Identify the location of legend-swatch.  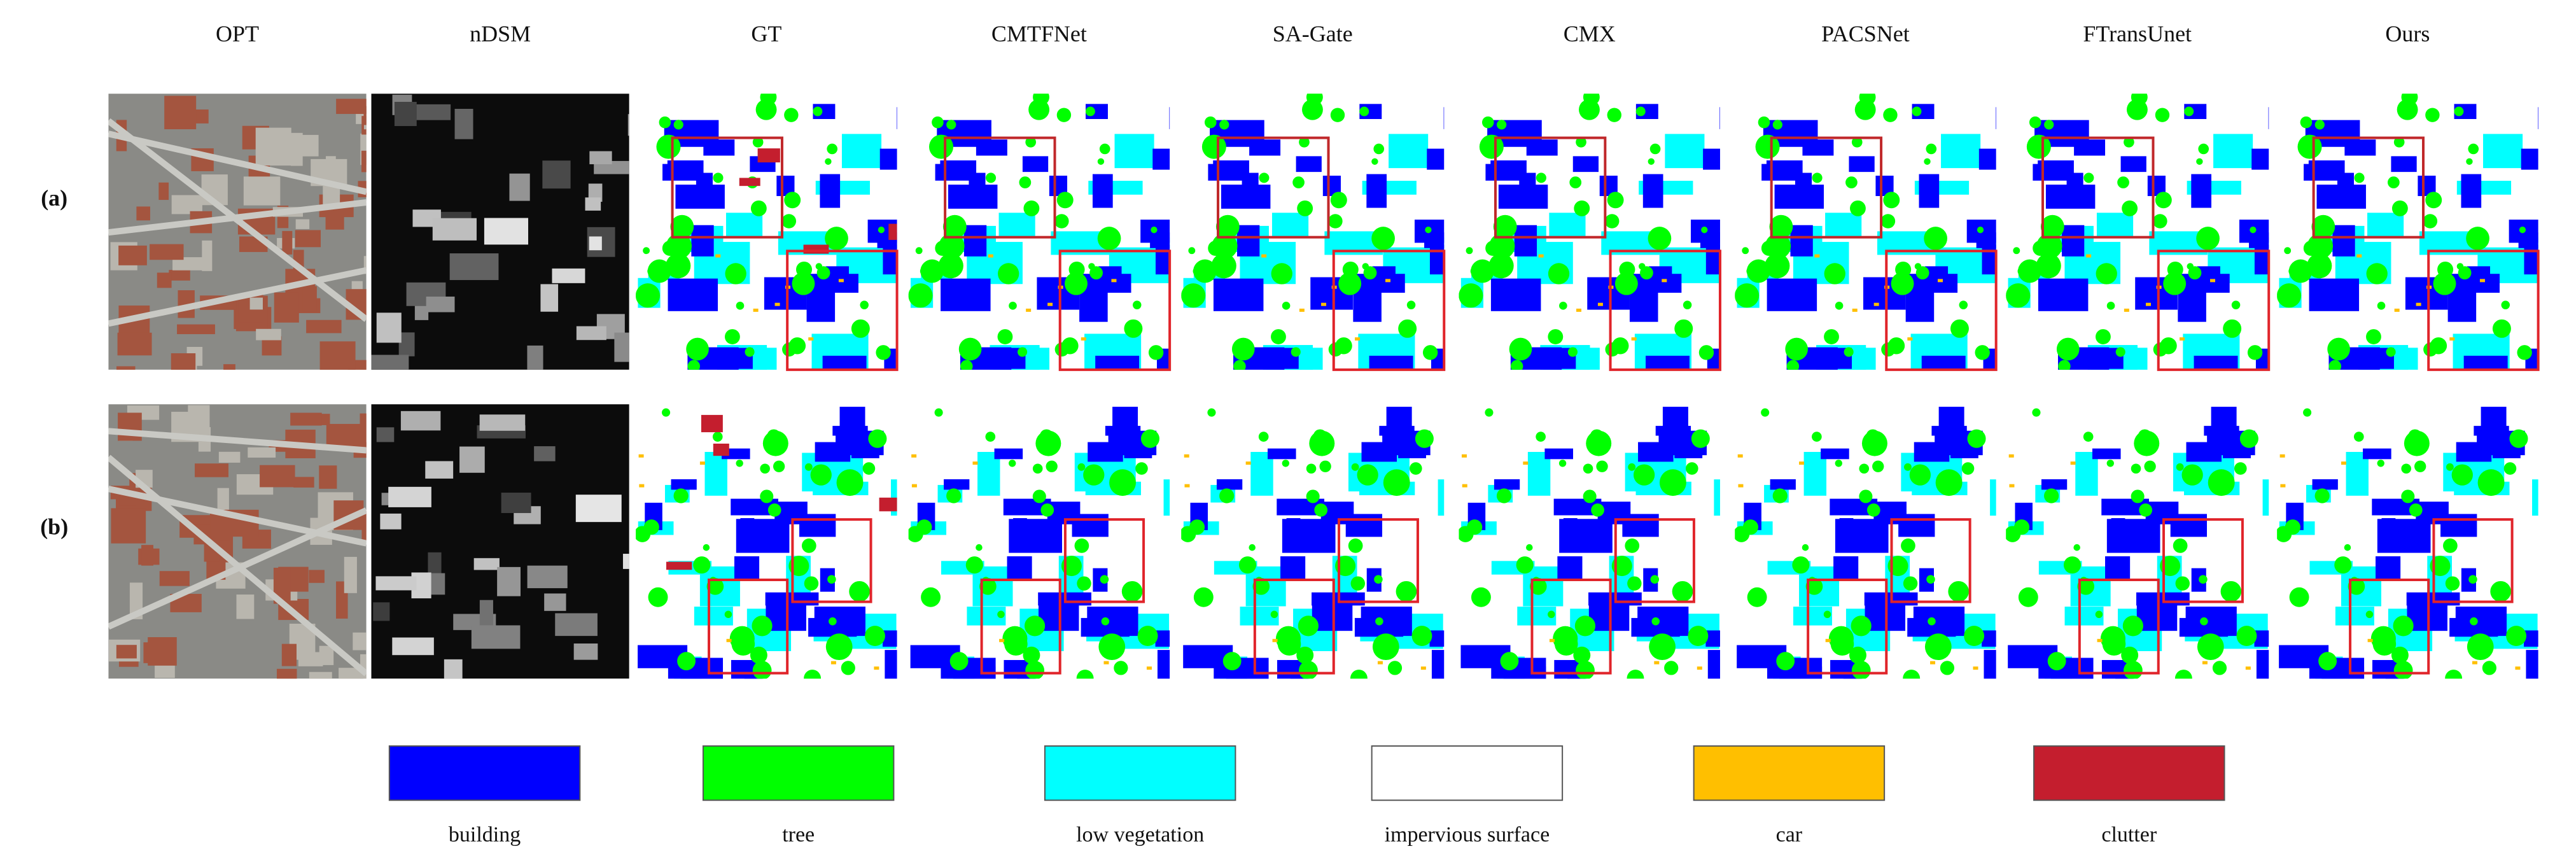
(1467, 773).